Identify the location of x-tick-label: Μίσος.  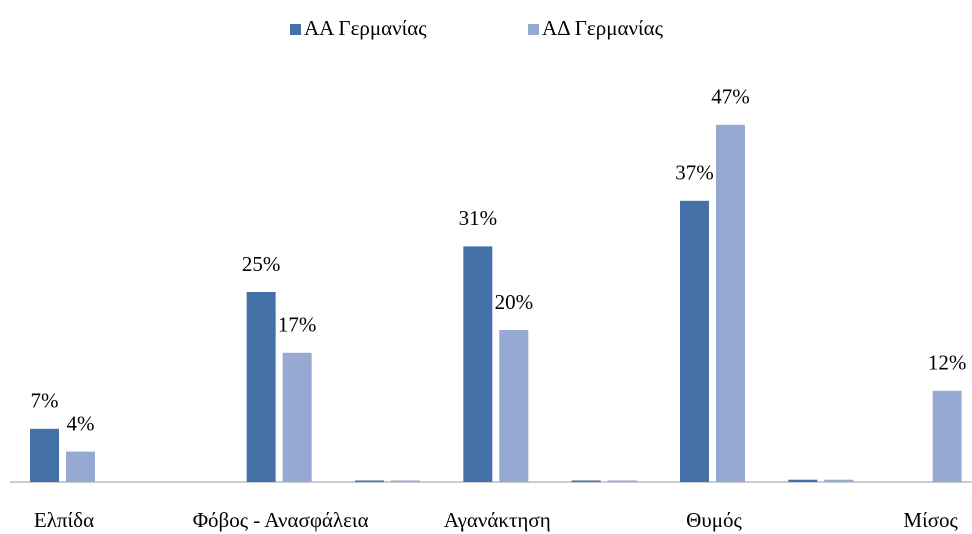
(930, 520).